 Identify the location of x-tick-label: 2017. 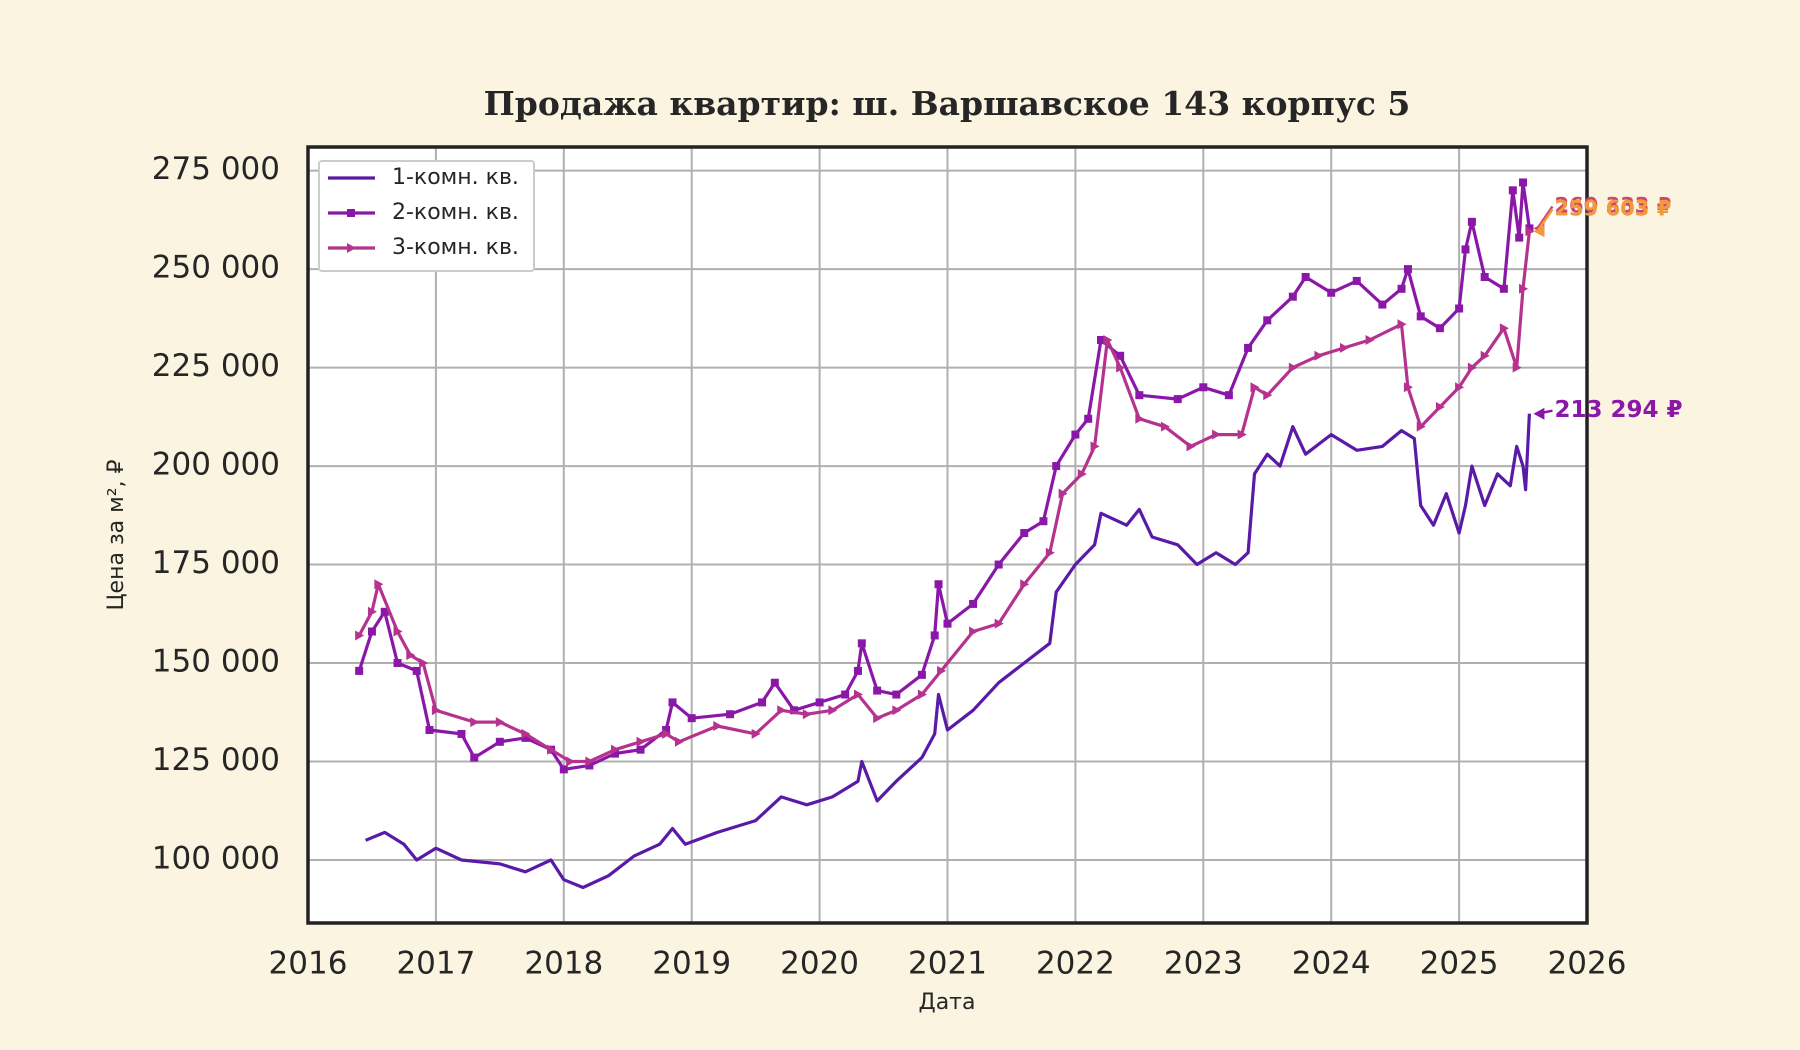
(435, 964).